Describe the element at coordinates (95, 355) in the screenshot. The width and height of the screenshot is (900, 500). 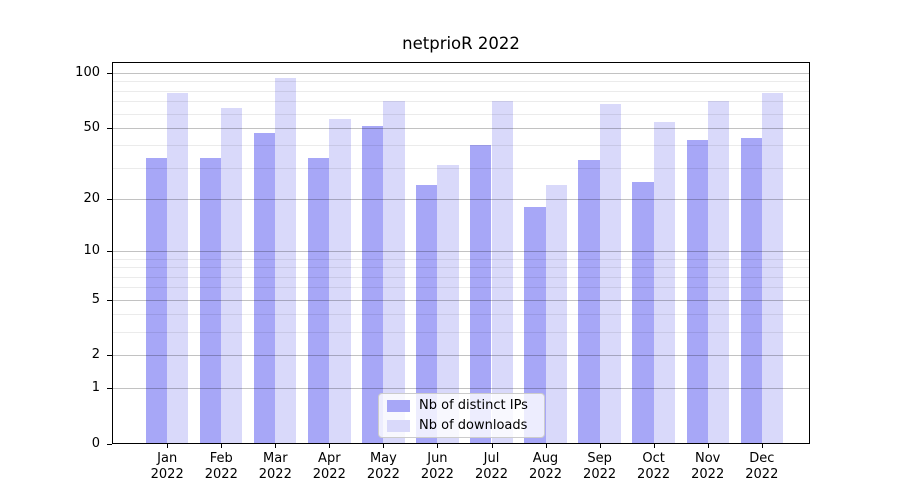
I see `y-tick-label-2: 2` at that location.